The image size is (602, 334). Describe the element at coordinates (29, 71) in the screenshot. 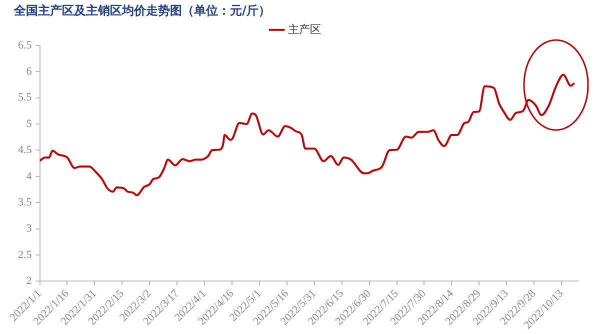

I see `y-tick-label: 6` at that location.